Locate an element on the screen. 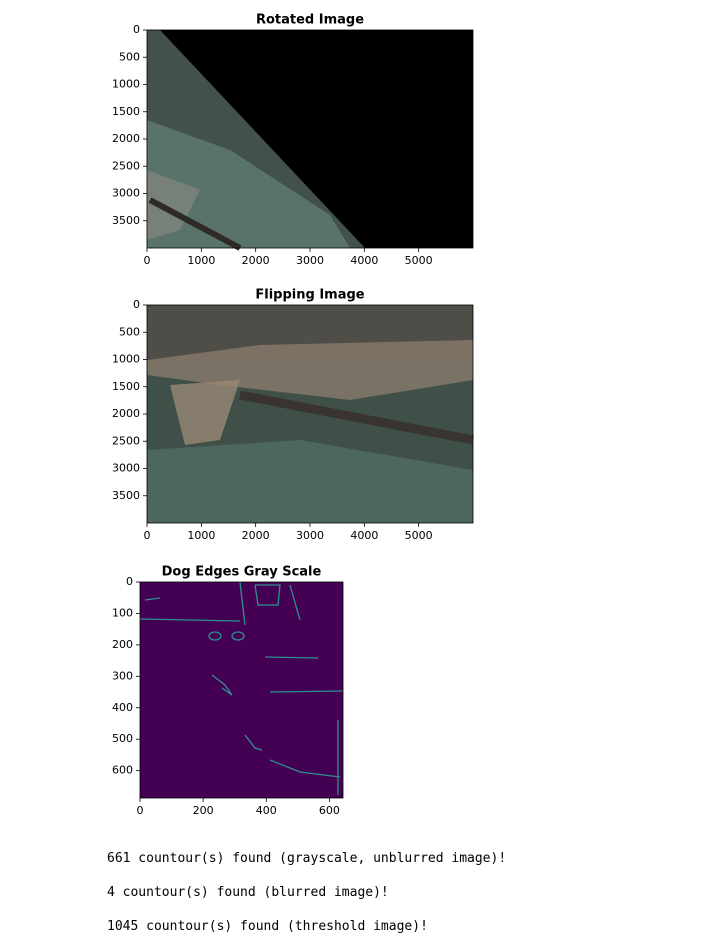 Image resolution: width=728 pixels, height=948 pixels. y-tick-label: 100 is located at coordinates (122, 612).